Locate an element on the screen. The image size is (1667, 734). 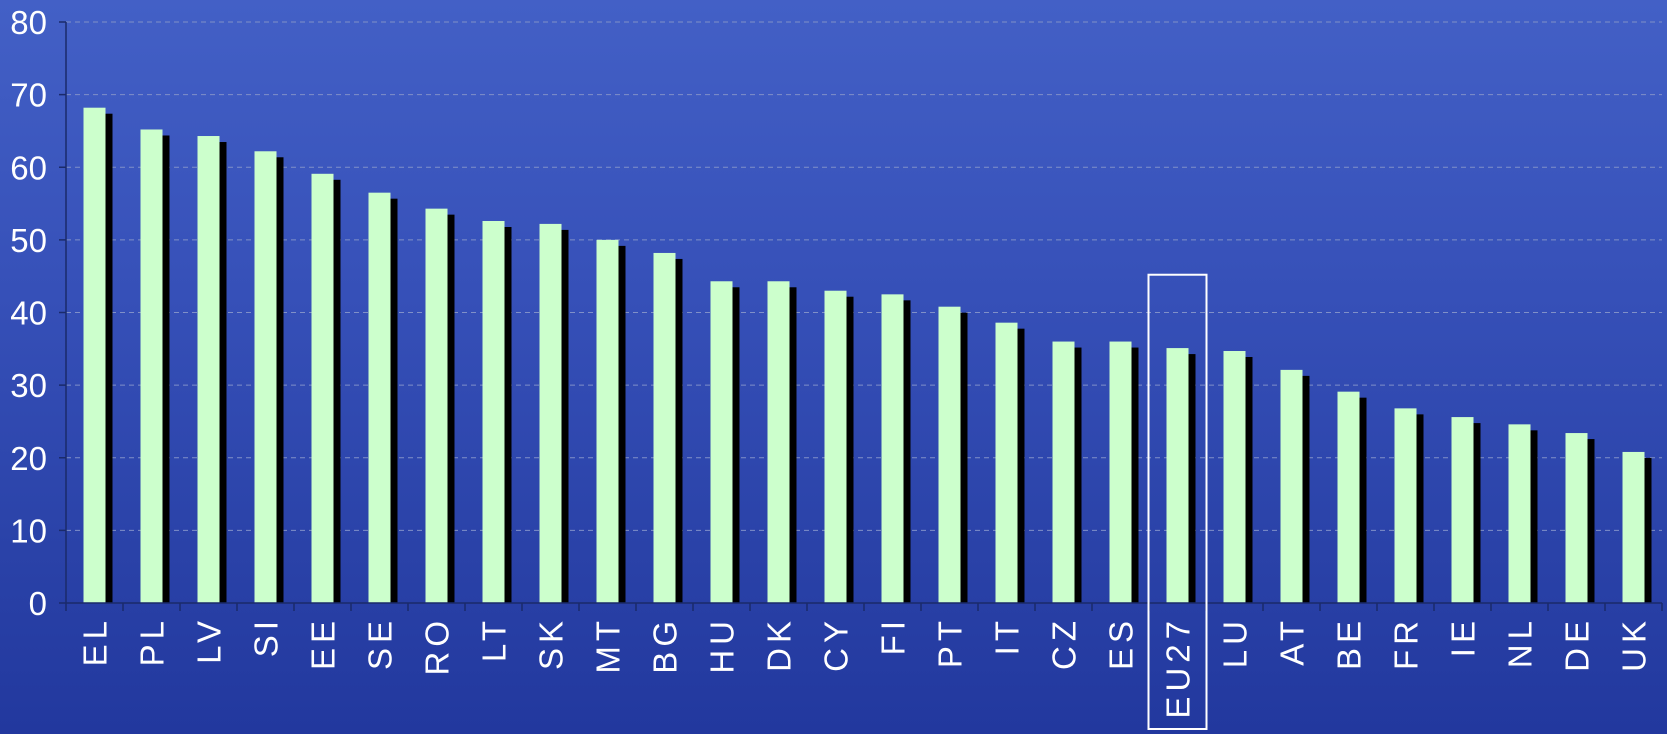
bar-hu is located at coordinates (721, 442).